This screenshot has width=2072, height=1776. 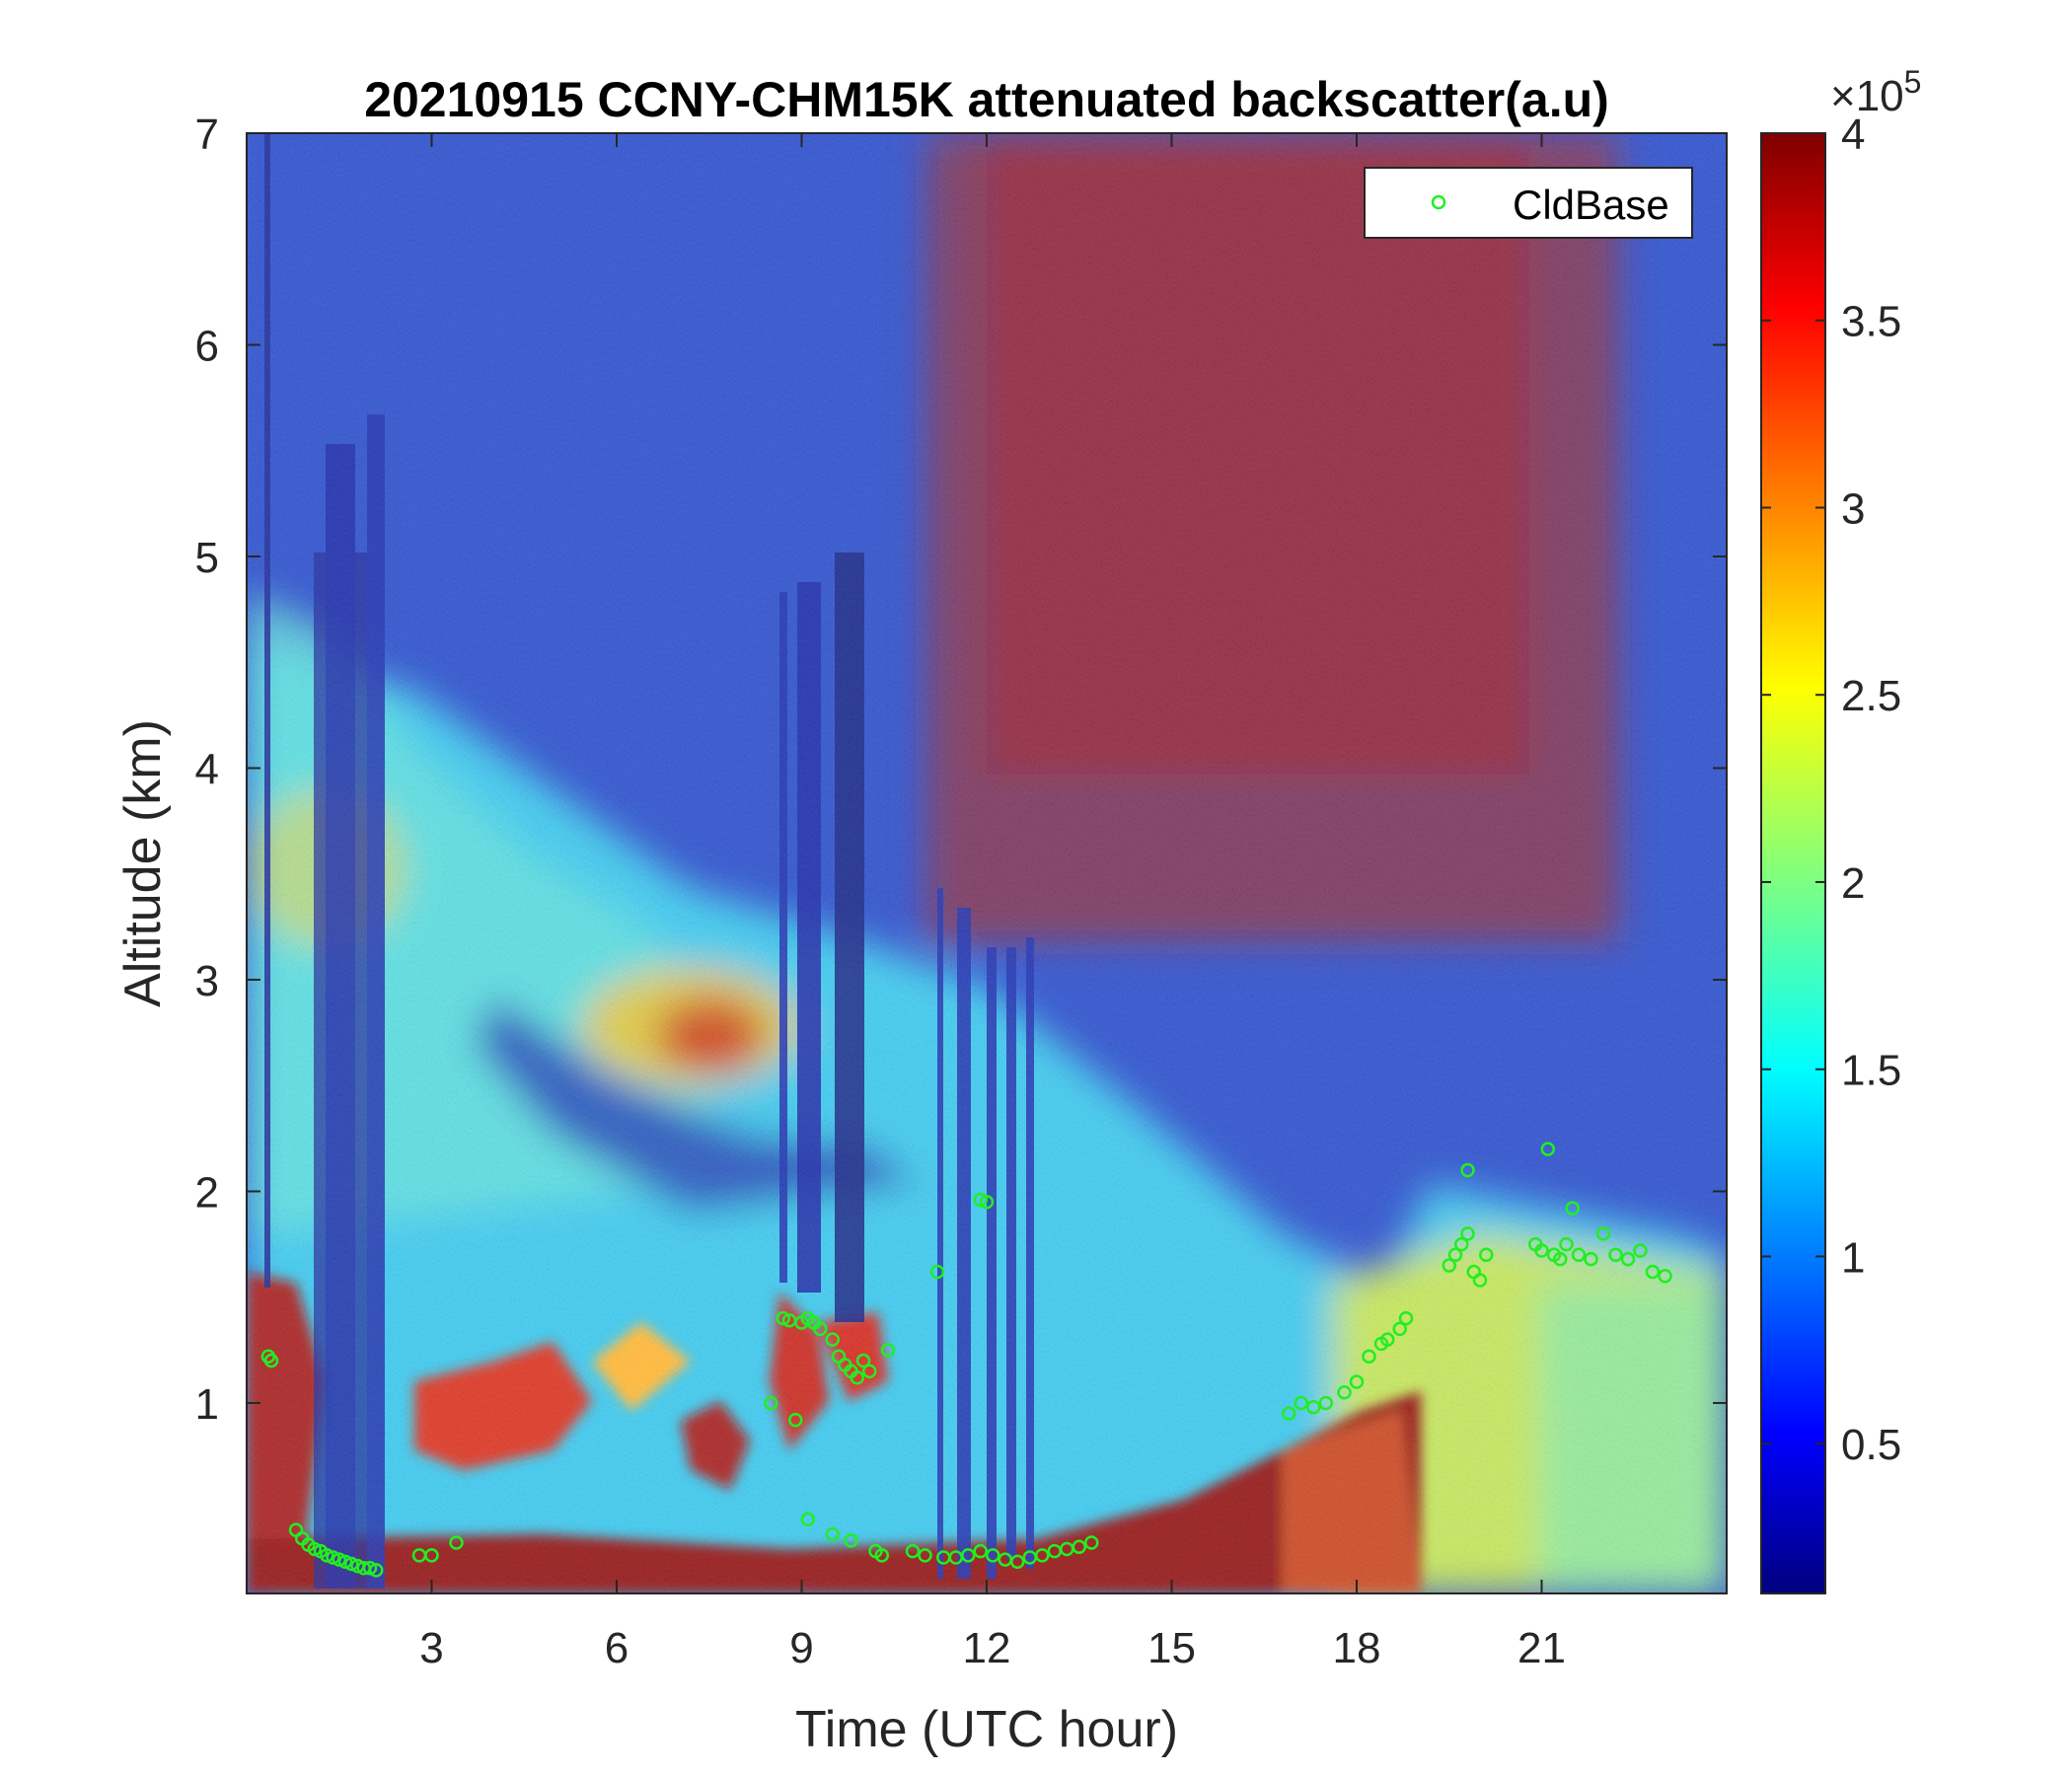 I want to click on x-tick-label: 15, so click(x=1172, y=1648).